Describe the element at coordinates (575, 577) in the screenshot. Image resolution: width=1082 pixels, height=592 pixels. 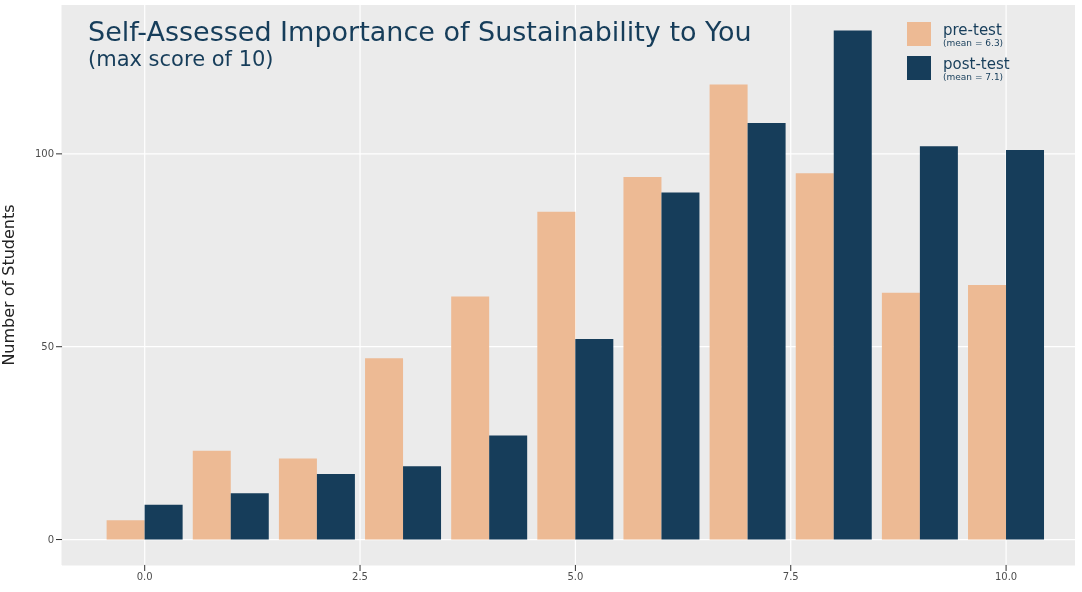
I see `x-tick-label: 5.0` at that location.